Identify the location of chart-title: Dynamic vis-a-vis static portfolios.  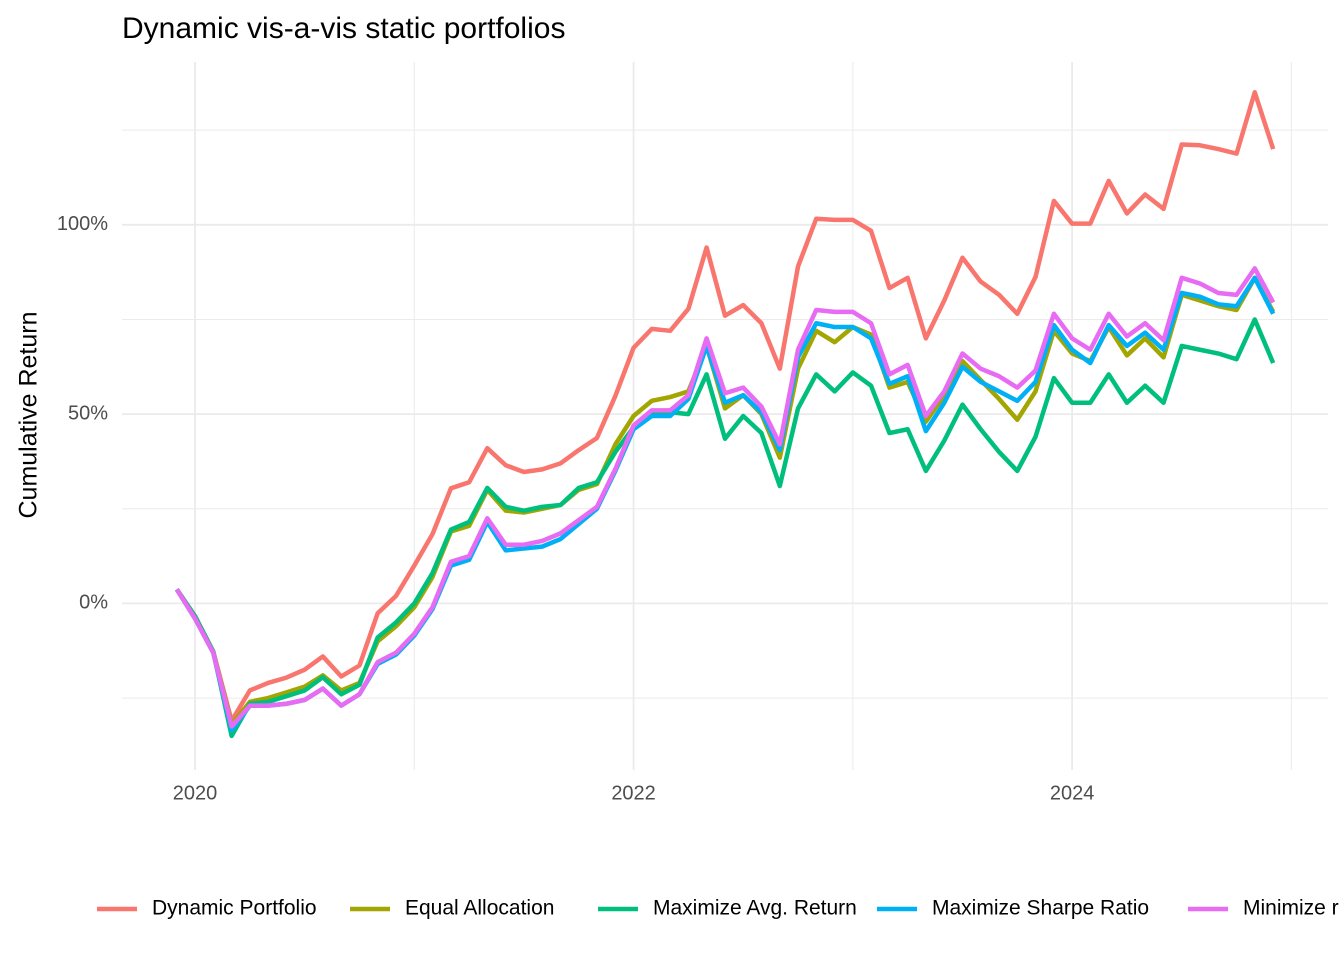
(343, 28).